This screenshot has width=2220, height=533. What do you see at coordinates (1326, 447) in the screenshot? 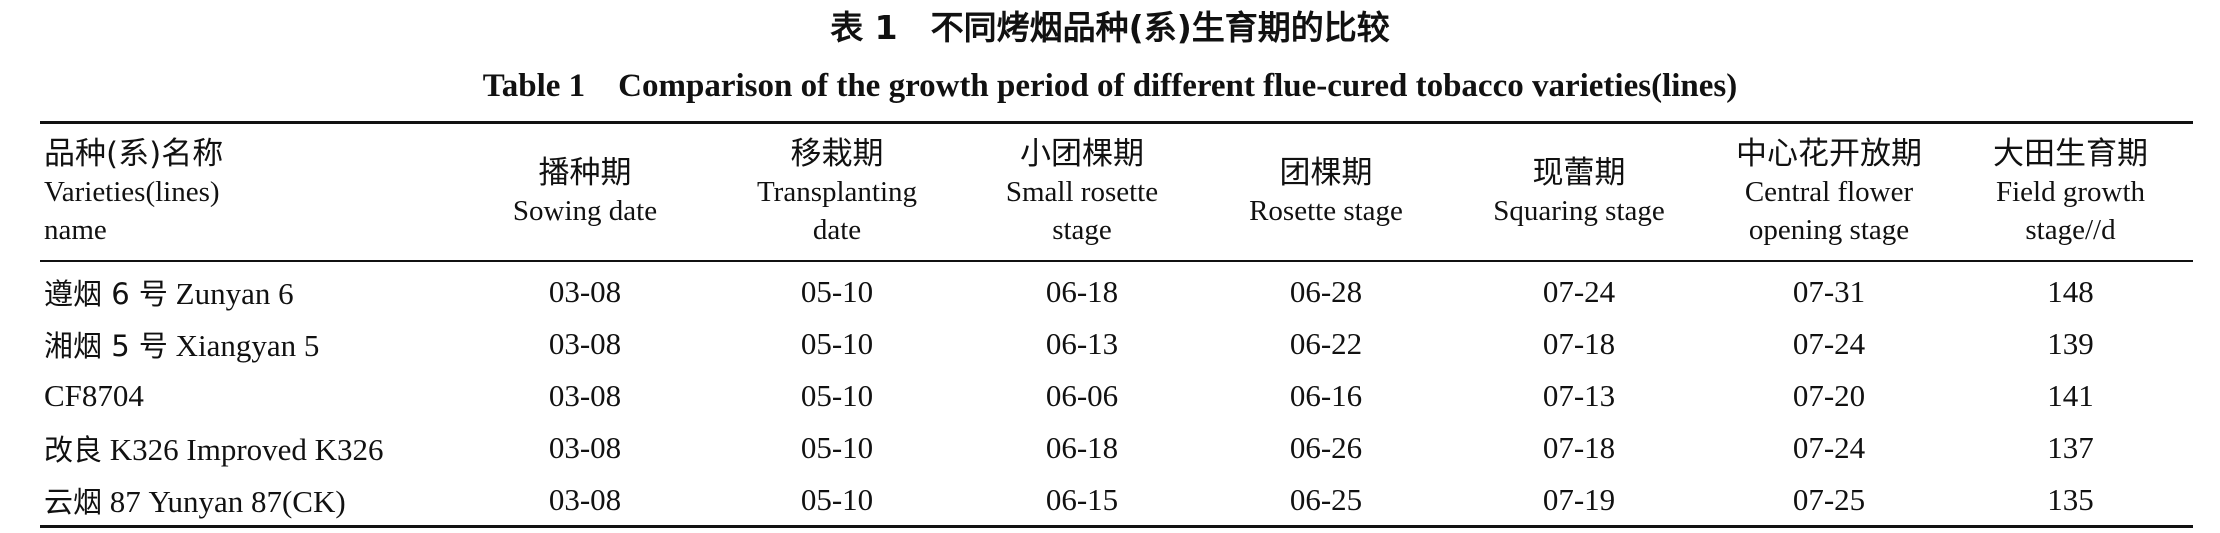
I see `rosette-cell: 06-26` at bounding box center [1326, 447].